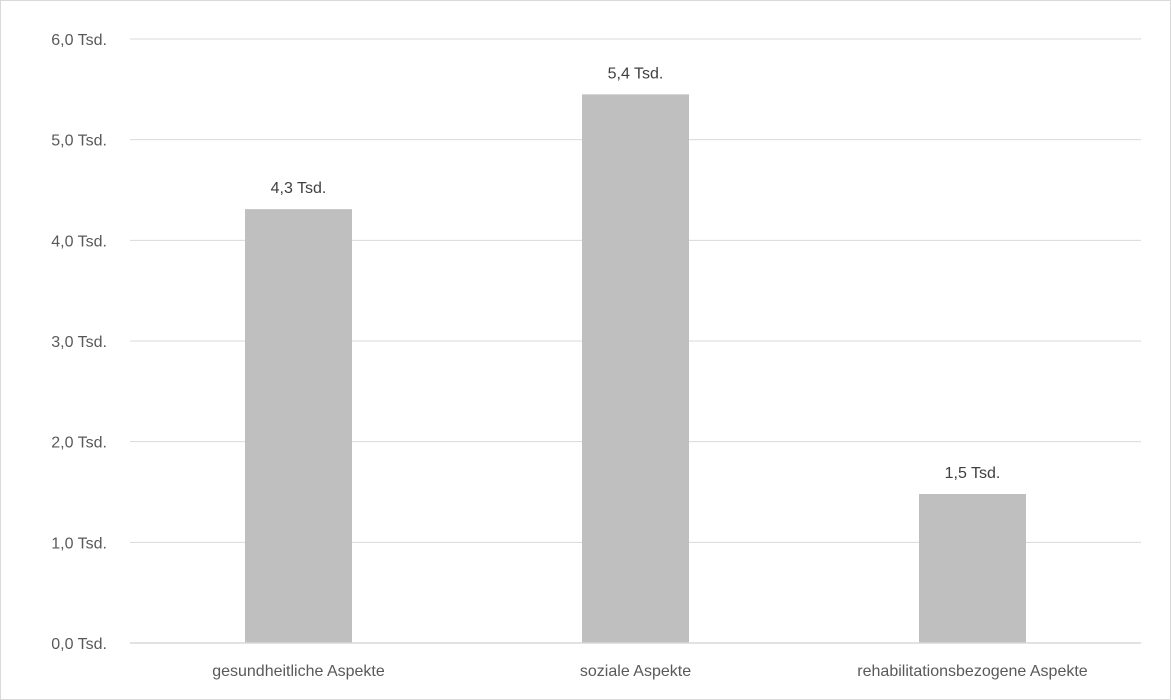 The width and height of the screenshot is (1171, 700). I want to click on data-label: 5,4 Tsd., so click(636, 73).